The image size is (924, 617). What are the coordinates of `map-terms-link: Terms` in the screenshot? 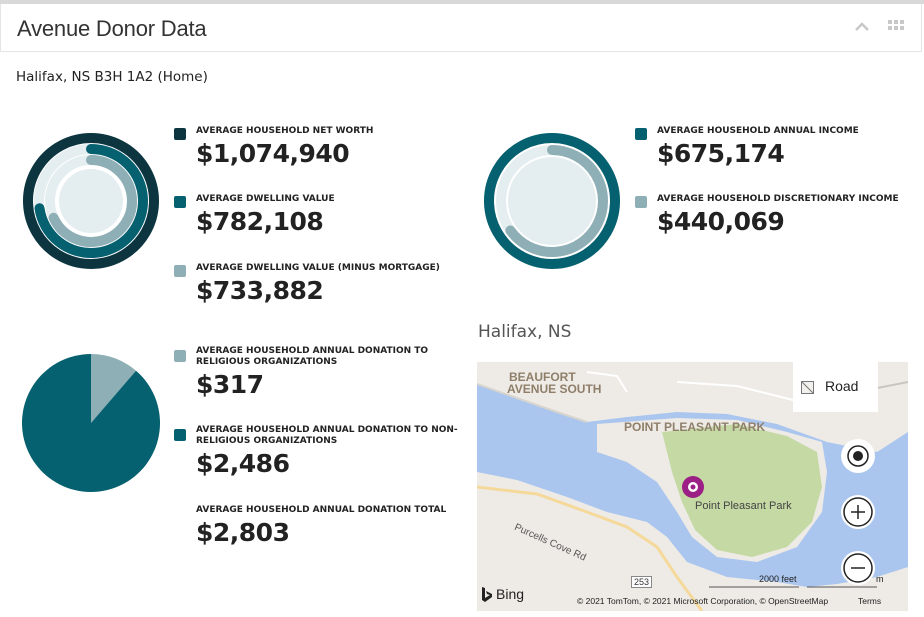 It's located at (870, 601).